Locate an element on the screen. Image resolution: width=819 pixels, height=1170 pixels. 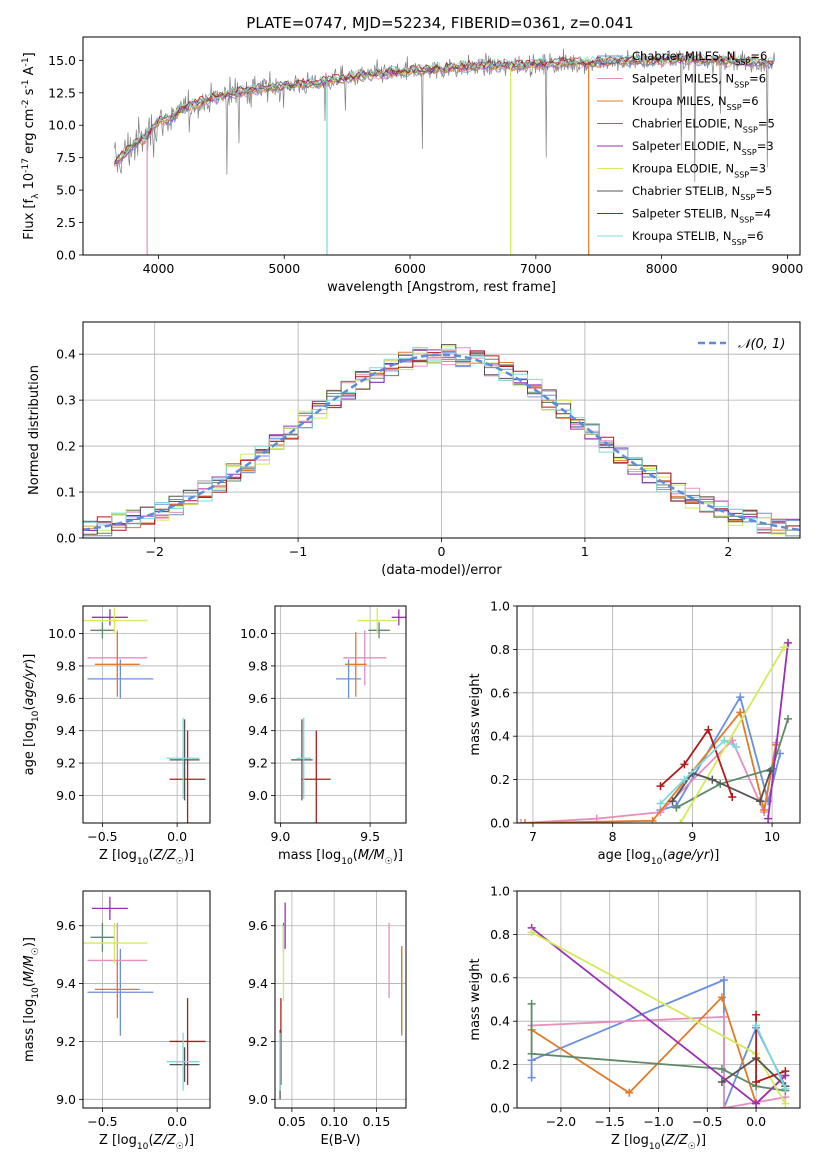
normal-curve is located at coordinates (441, 442).